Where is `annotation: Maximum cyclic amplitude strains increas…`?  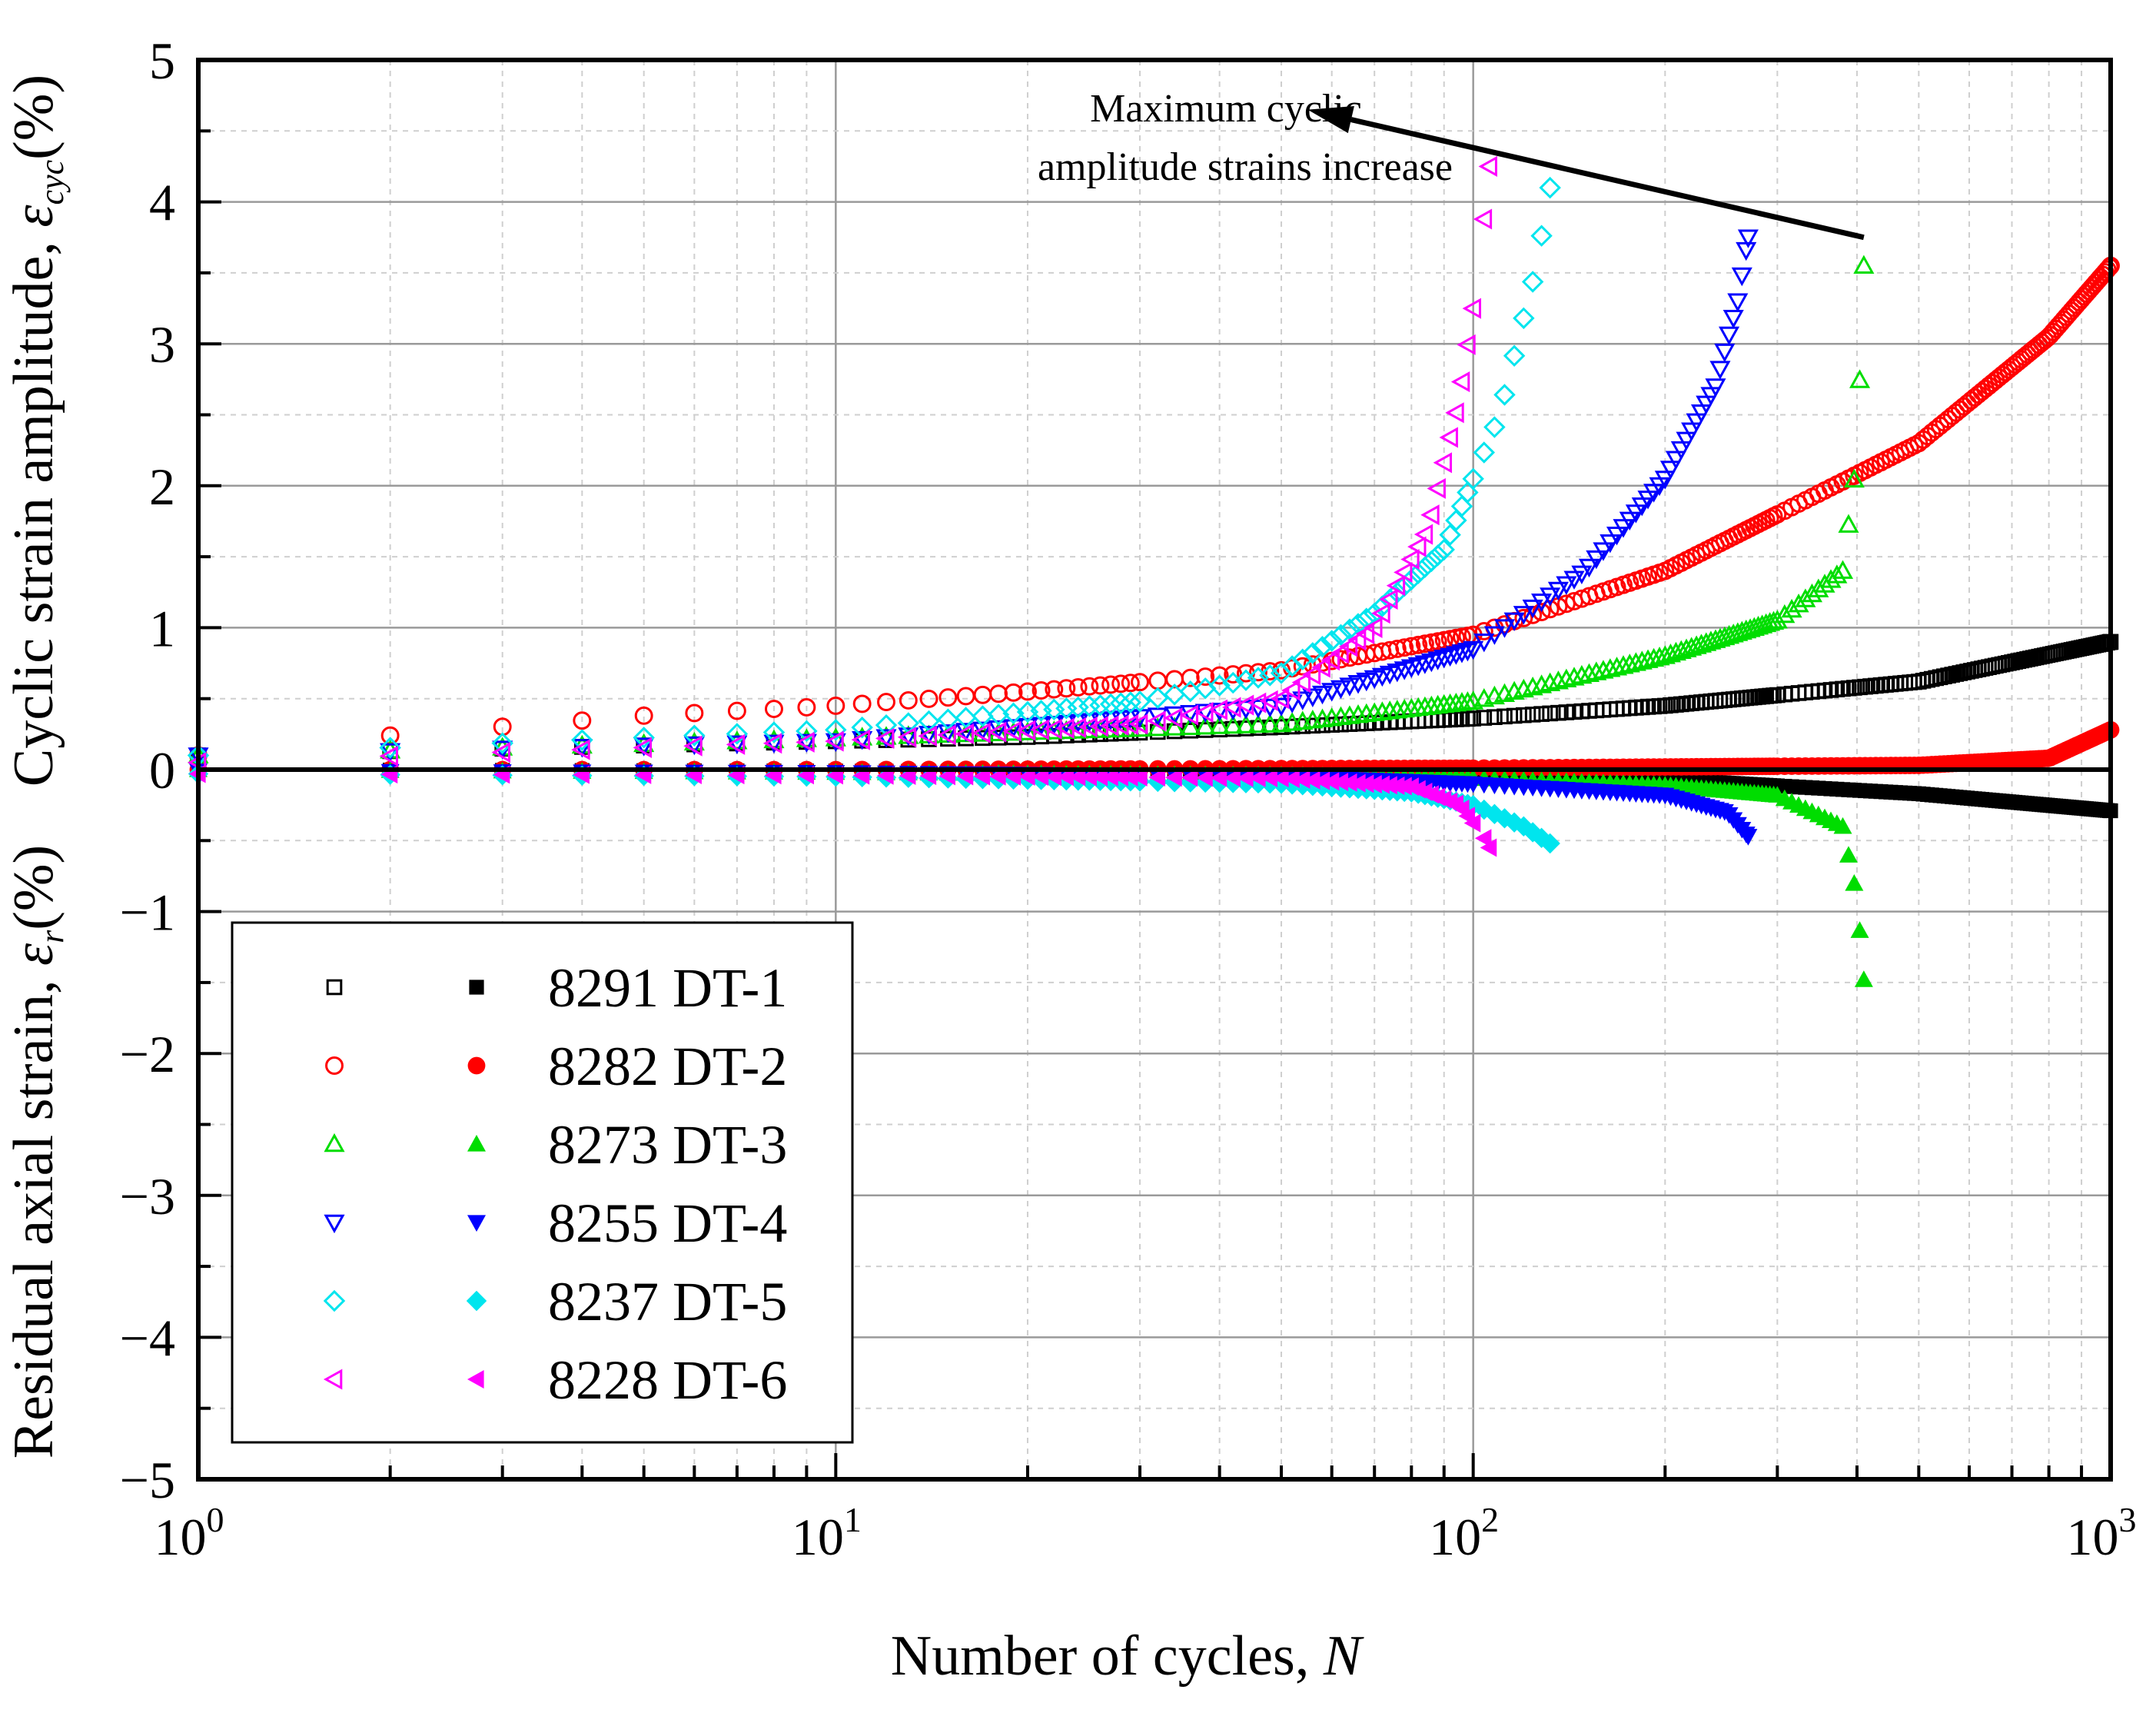 annotation: Maximum cyclic amplitude strains increas… is located at coordinates (1451, 164).